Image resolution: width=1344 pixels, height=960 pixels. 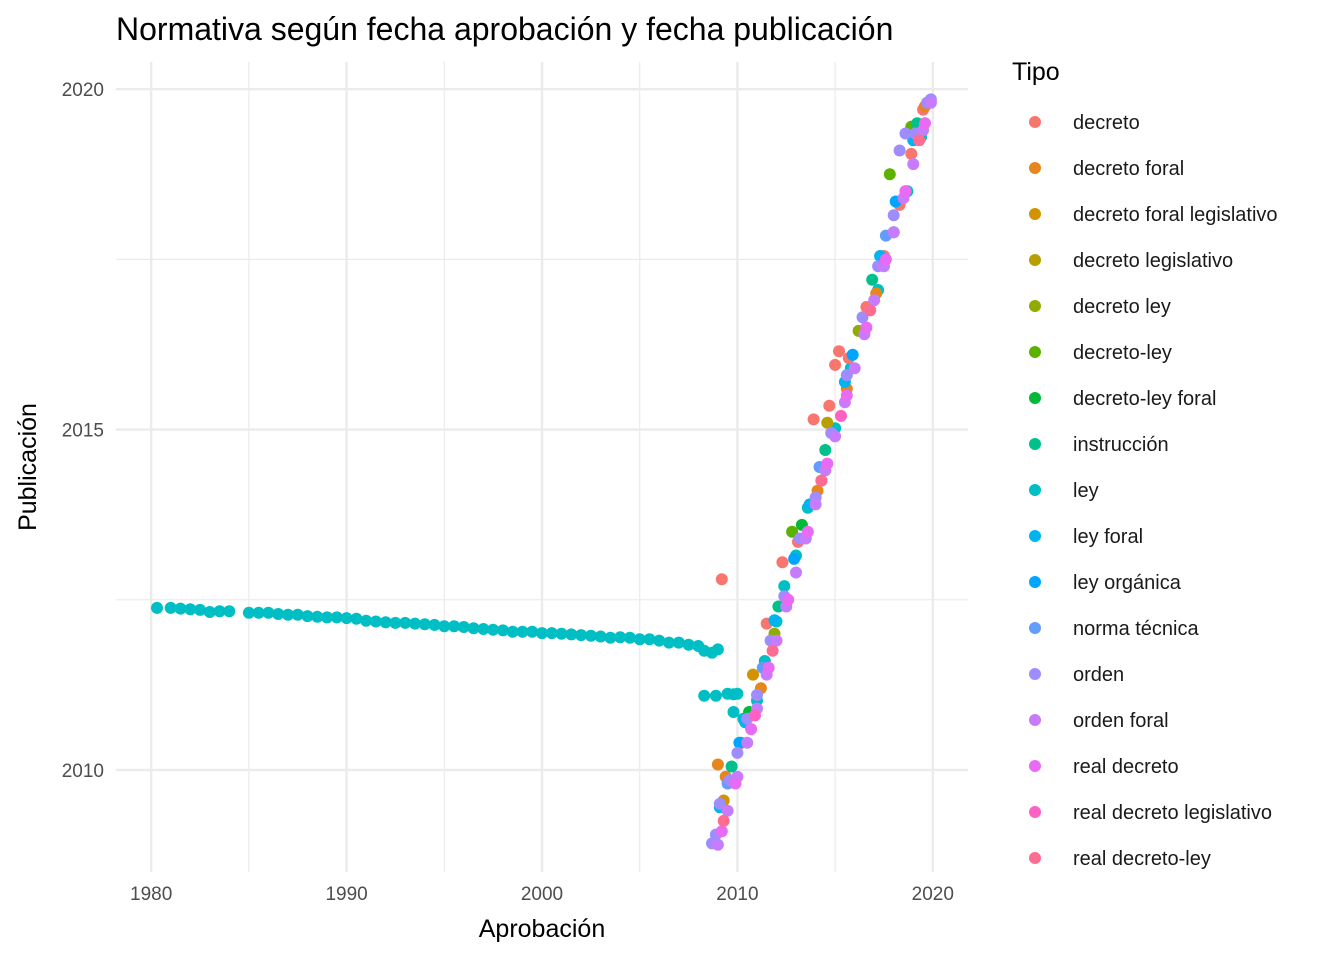 I want to click on legend-label: real decreto, so click(x=1126, y=767).